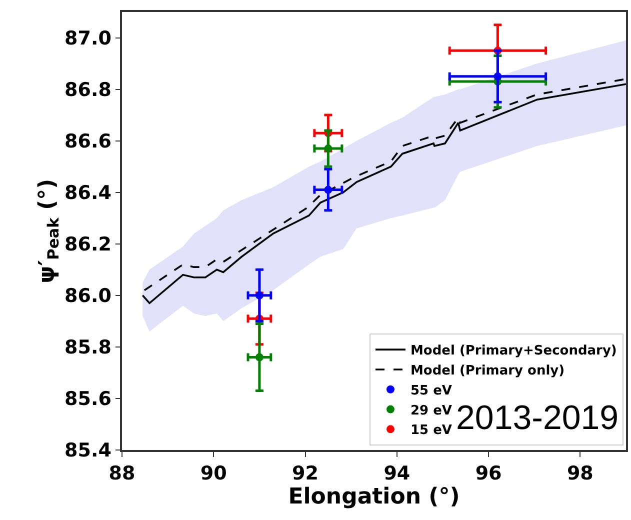 This screenshot has width=631, height=520. I want to click on y-tick-label: 86.6, so click(88, 141).